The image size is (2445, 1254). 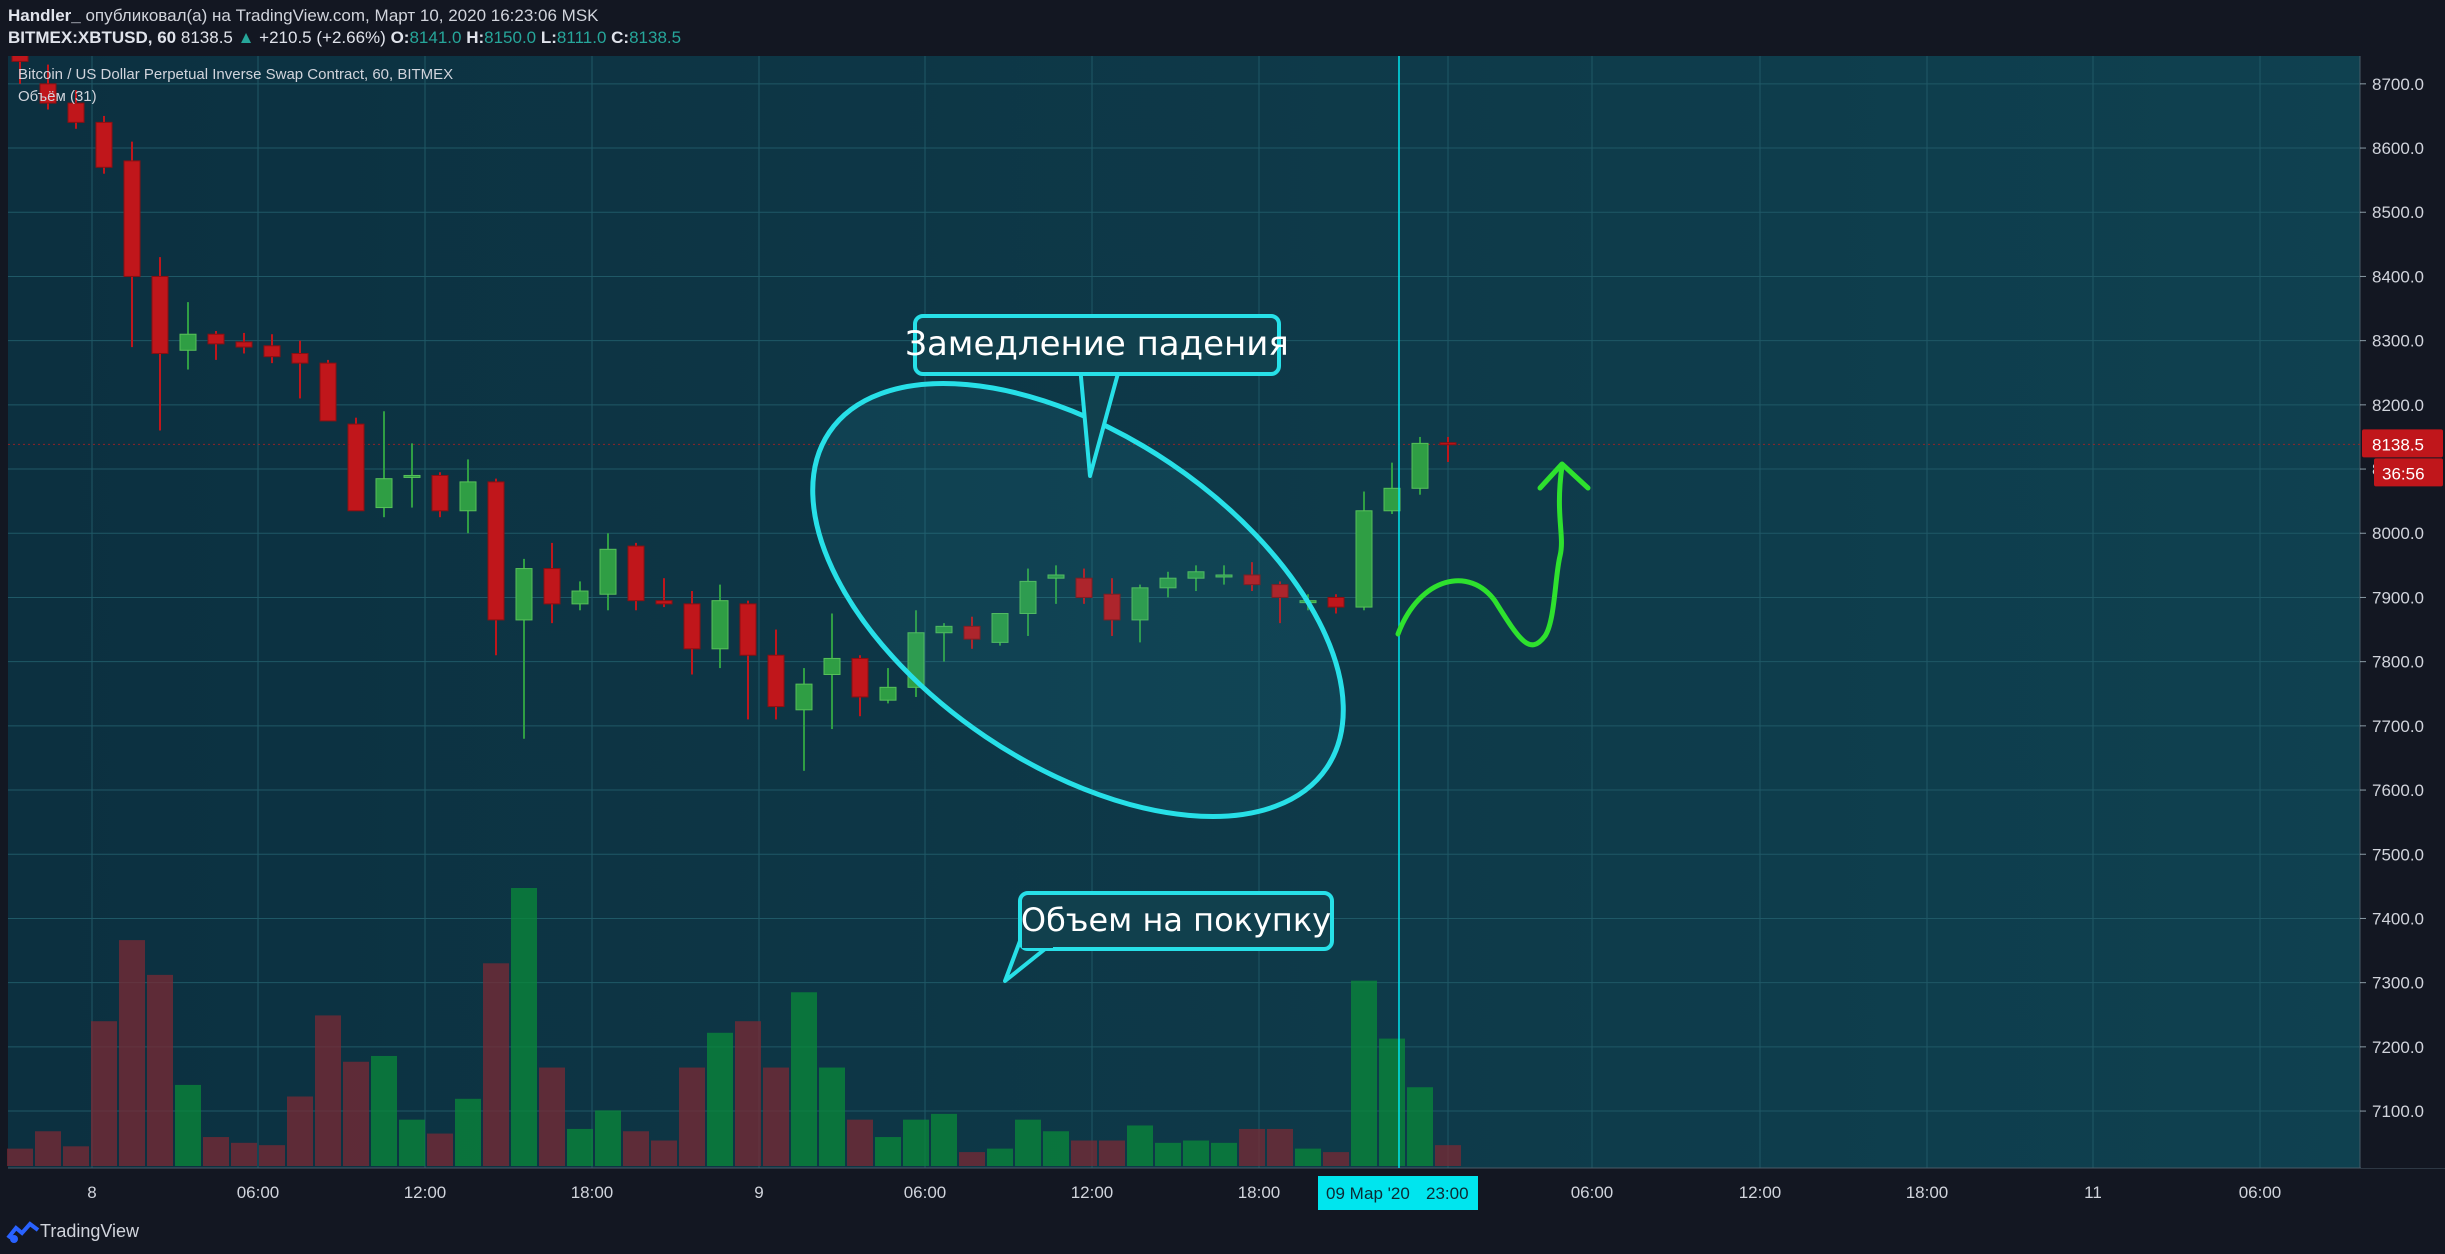 I want to click on countdown-tag-bg, so click(x=2408, y=472).